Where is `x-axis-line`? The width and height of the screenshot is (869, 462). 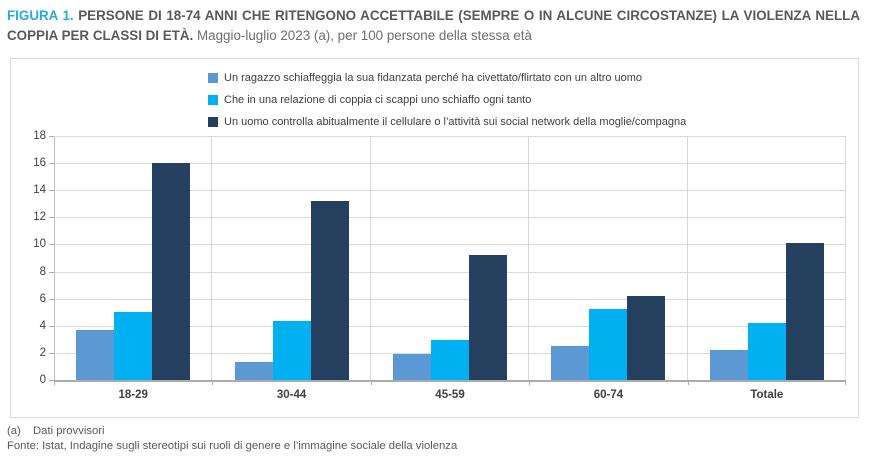 x-axis-line is located at coordinates (450, 381).